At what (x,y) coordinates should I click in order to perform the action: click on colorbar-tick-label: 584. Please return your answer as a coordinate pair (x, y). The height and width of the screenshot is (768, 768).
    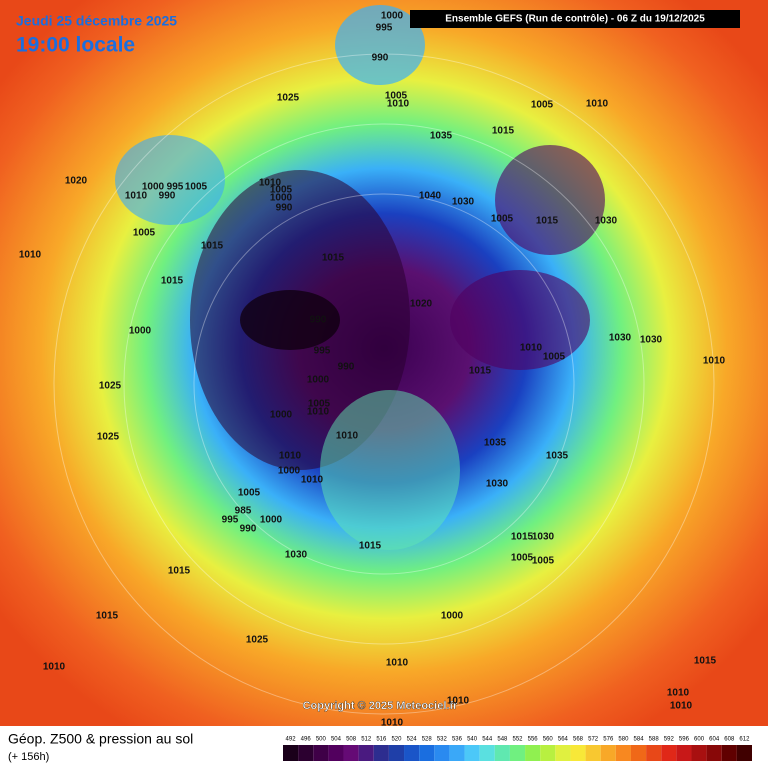
    Looking at the image, I should click on (639, 740).